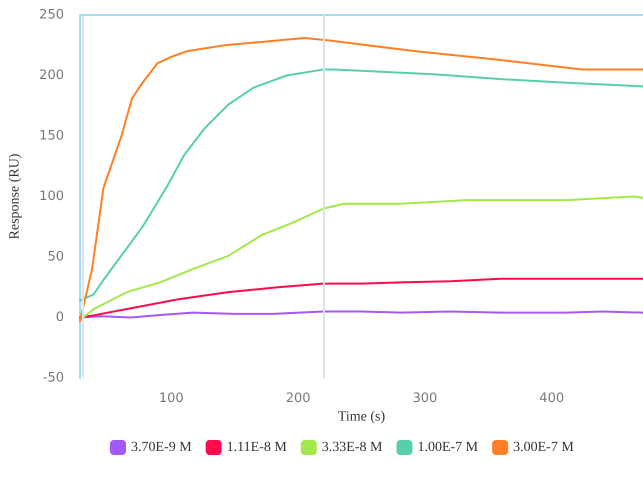  What do you see at coordinates (161, 447) in the screenshot?
I see `legend-label: 3.70E-9 M` at bounding box center [161, 447].